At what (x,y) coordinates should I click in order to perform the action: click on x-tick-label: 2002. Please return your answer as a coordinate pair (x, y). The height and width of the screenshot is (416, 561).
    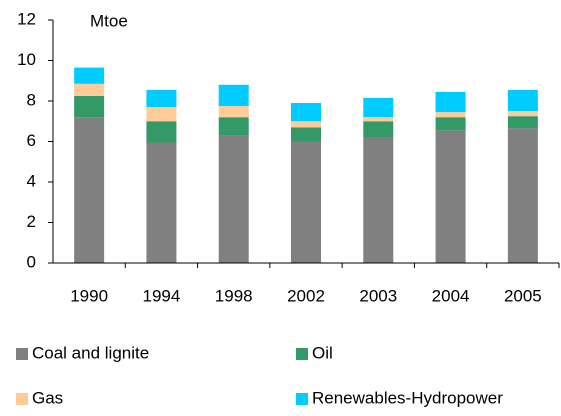
    Looking at the image, I should click on (306, 295).